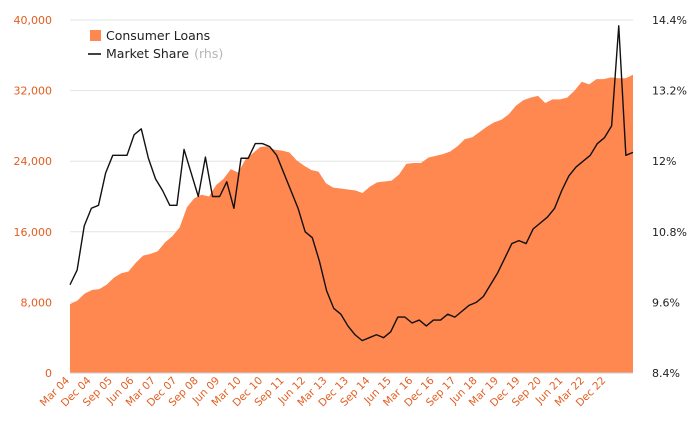  What do you see at coordinates (33, 161) in the screenshot?
I see `left-tick-label-3: 24,000` at bounding box center [33, 161].